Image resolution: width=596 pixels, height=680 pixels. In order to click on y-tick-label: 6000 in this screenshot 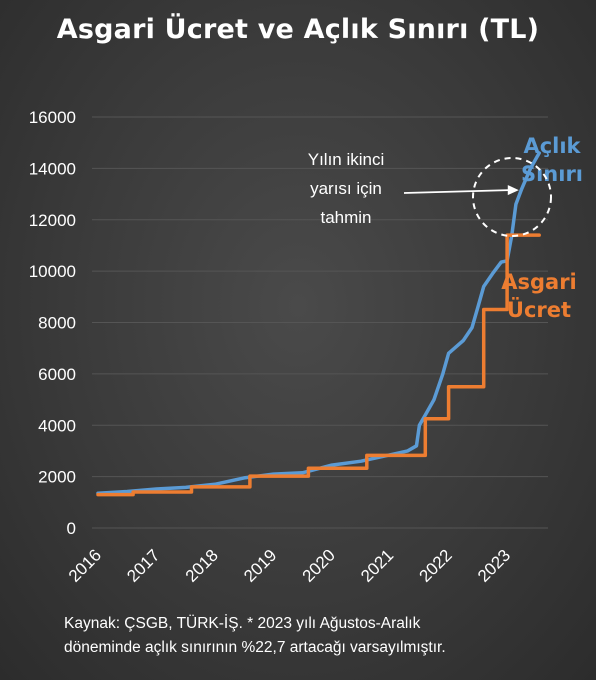, I will do `click(57, 374)`.